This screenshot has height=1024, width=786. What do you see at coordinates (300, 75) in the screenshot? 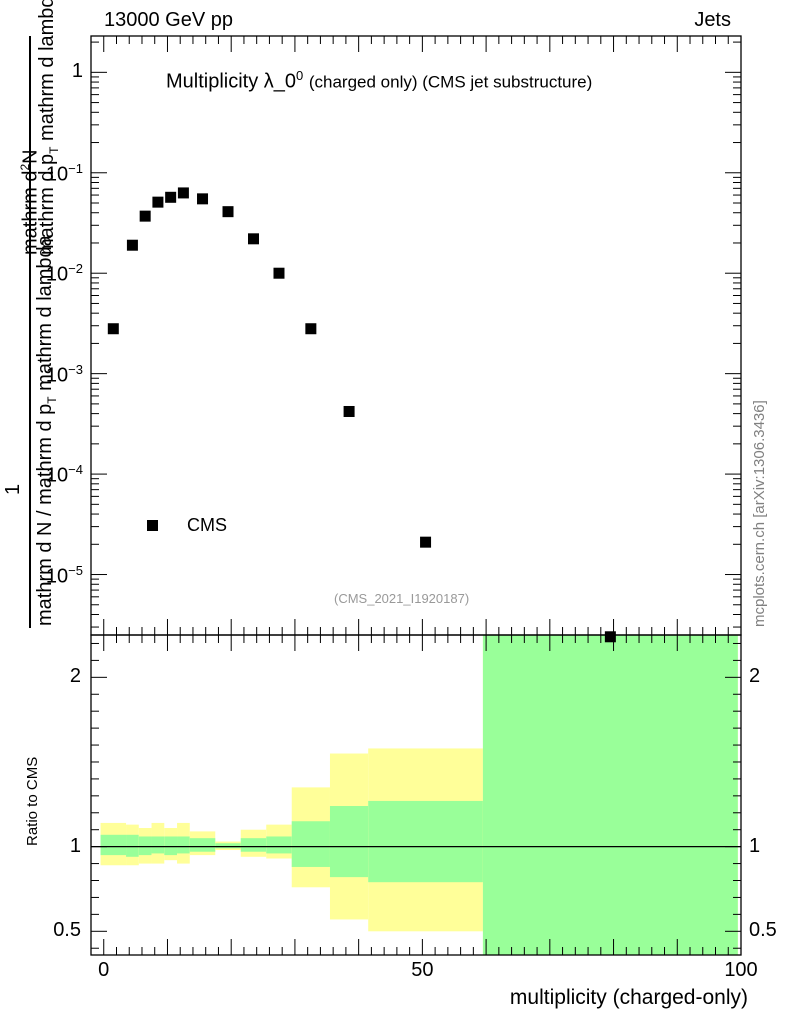
I see `plot-title-superscript: 0` at bounding box center [300, 75].